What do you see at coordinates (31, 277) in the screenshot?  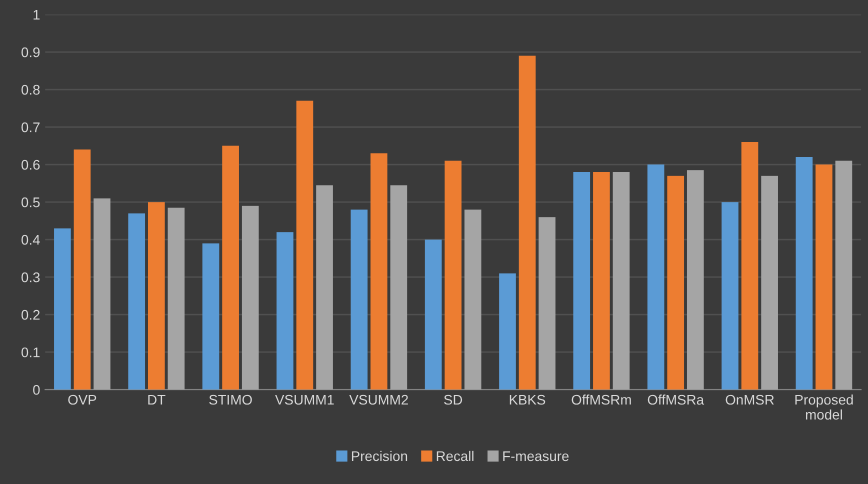 I see `y-tick-label: 0.3` at bounding box center [31, 277].